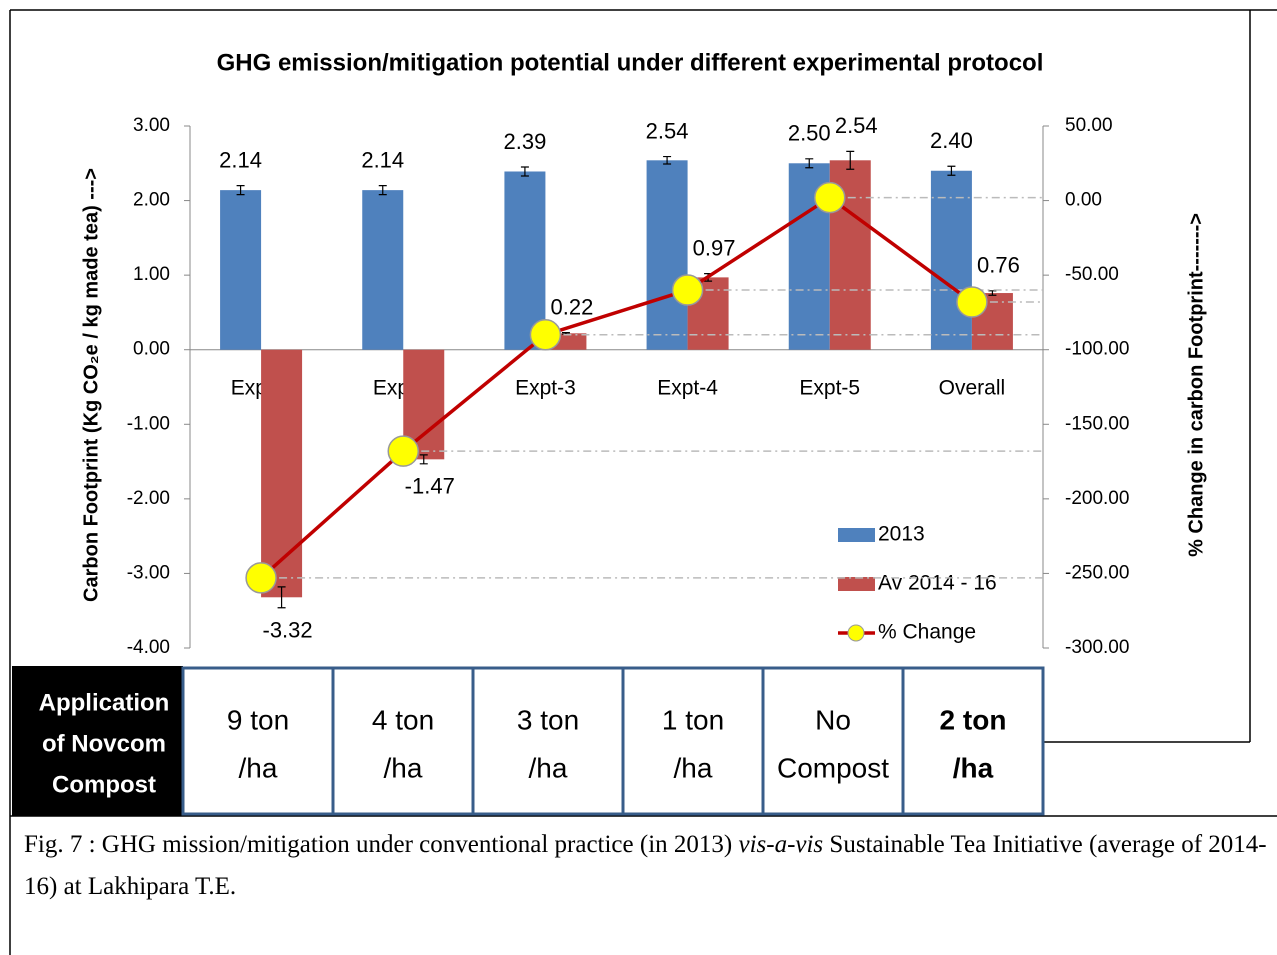 The width and height of the screenshot is (1277, 955). Describe the element at coordinates (148, 647) in the screenshot. I see `y-tick-label: -4.00` at that location.